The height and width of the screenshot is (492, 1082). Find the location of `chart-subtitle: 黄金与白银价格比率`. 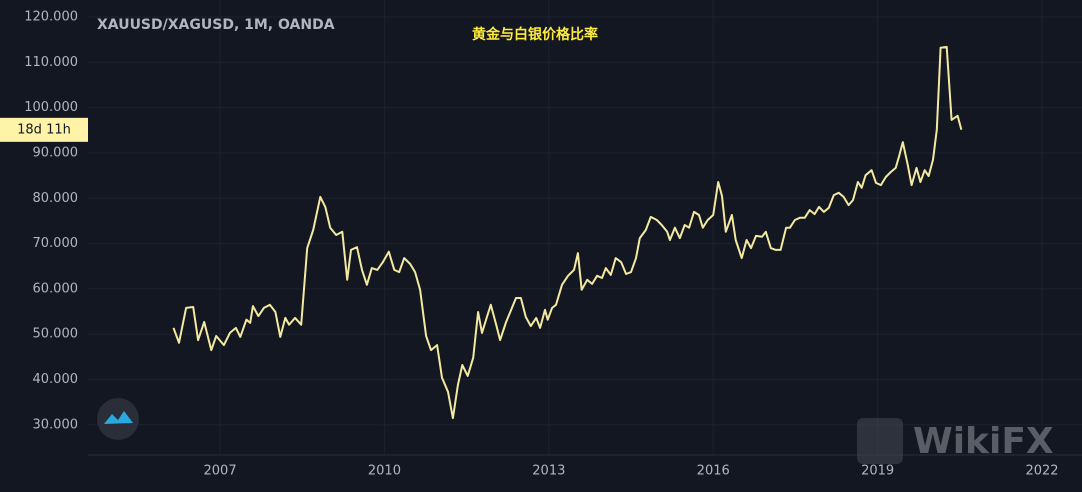

chart-subtitle: 黄金与白银价格比率 is located at coordinates (535, 34).